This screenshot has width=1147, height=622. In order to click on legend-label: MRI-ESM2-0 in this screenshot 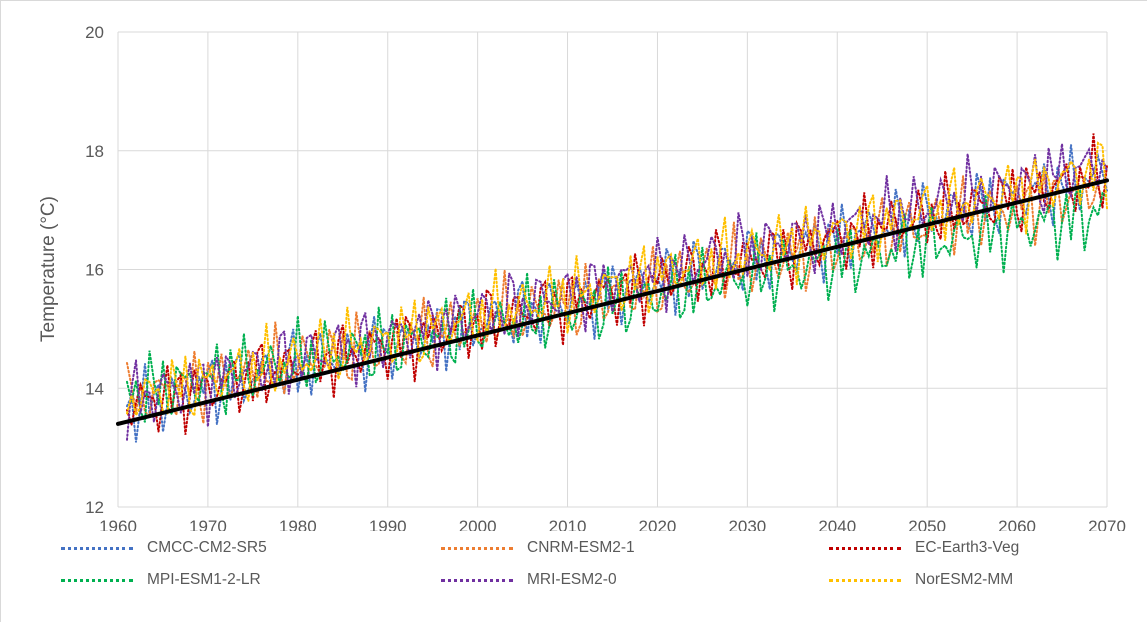, I will do `click(572, 579)`.